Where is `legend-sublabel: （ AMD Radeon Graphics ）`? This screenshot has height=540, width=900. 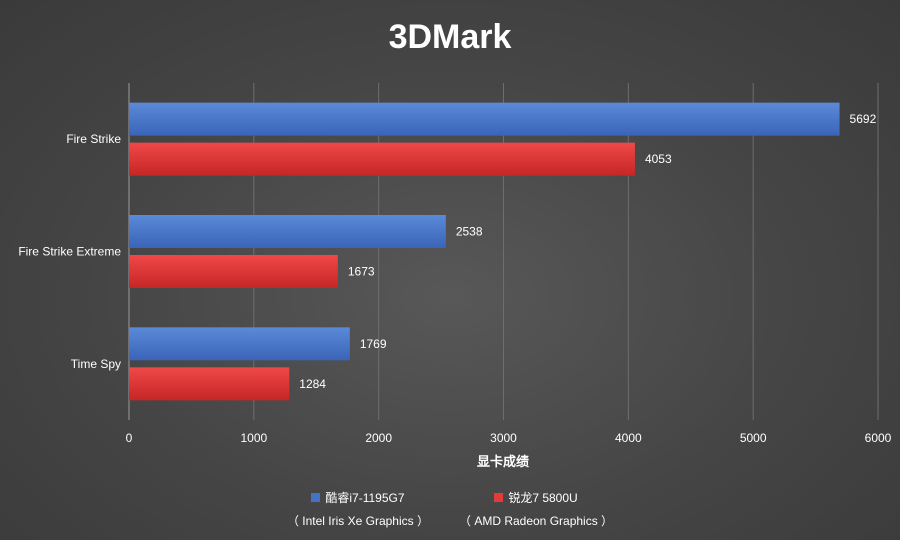 legend-sublabel: （ AMD Radeon Graphics ） is located at coordinates (536, 521).